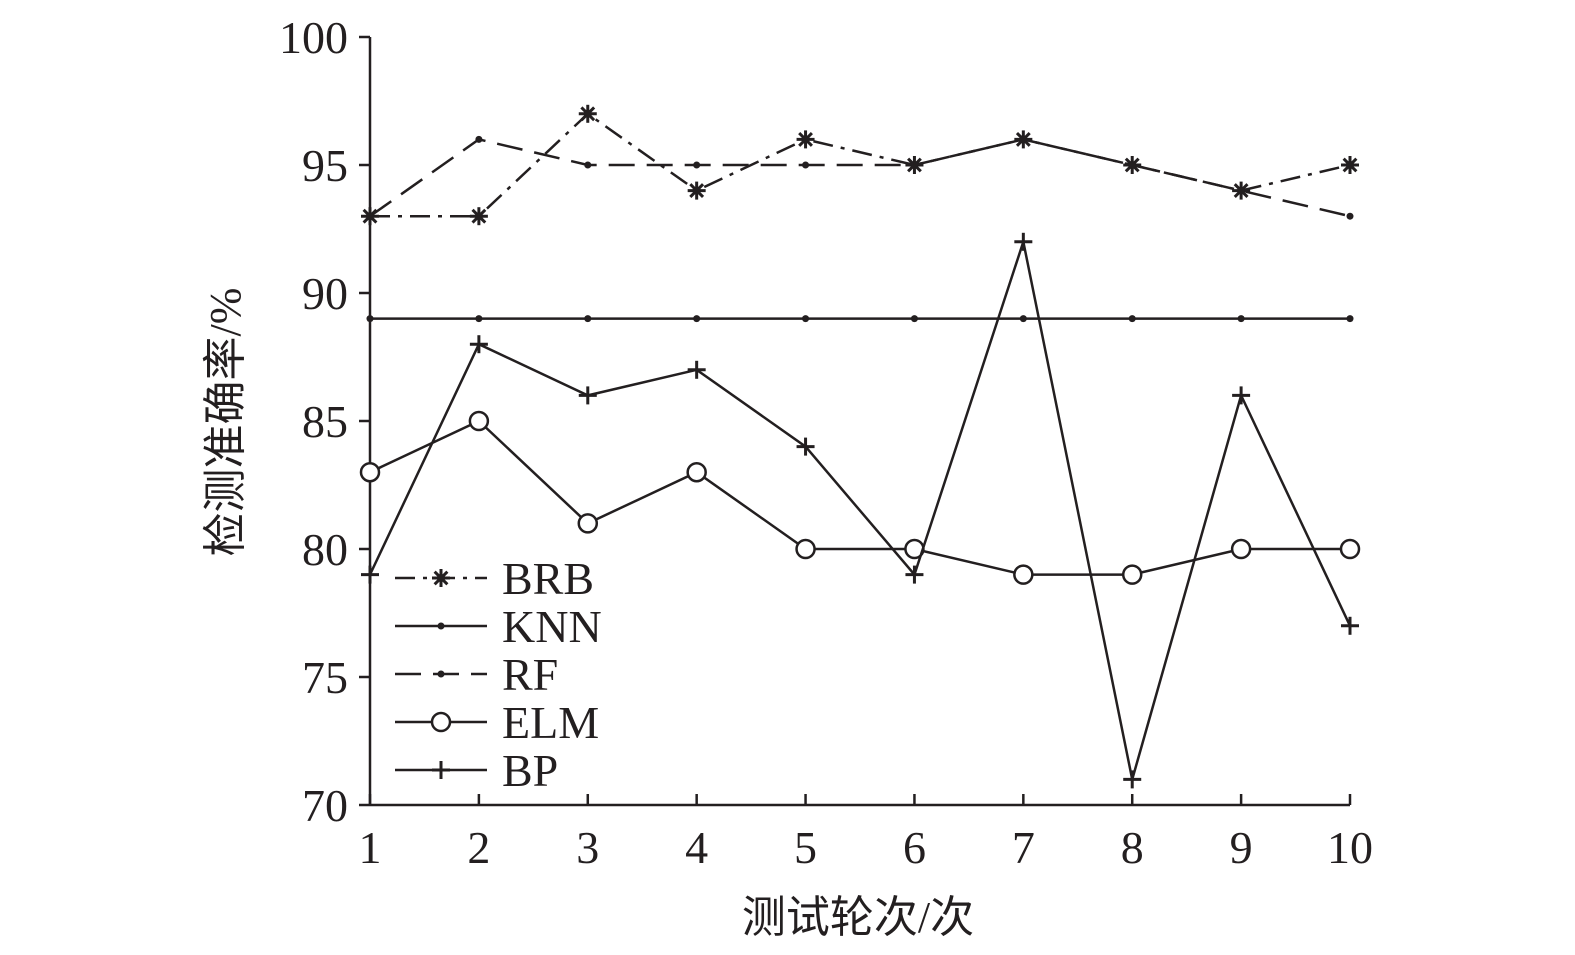  What do you see at coordinates (552, 626) in the screenshot?
I see `legend-label-knn: KNN` at bounding box center [552, 626].